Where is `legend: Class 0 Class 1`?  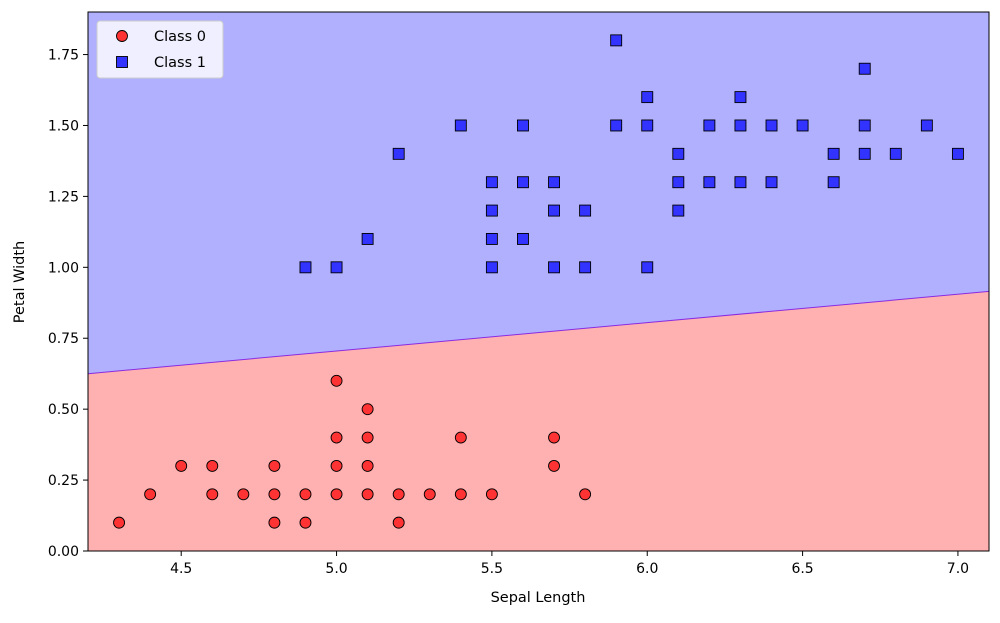
legend: Class 0 Class 1 is located at coordinates (160, 49).